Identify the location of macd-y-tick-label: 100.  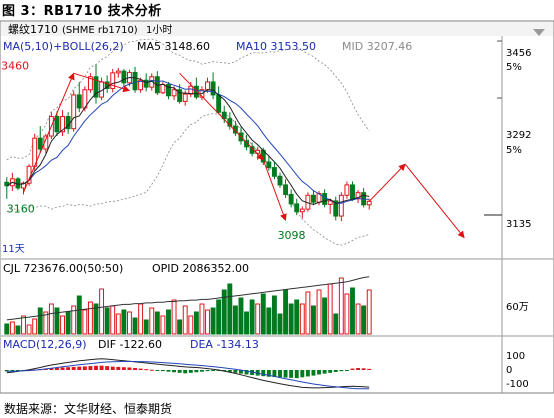
(515, 356).